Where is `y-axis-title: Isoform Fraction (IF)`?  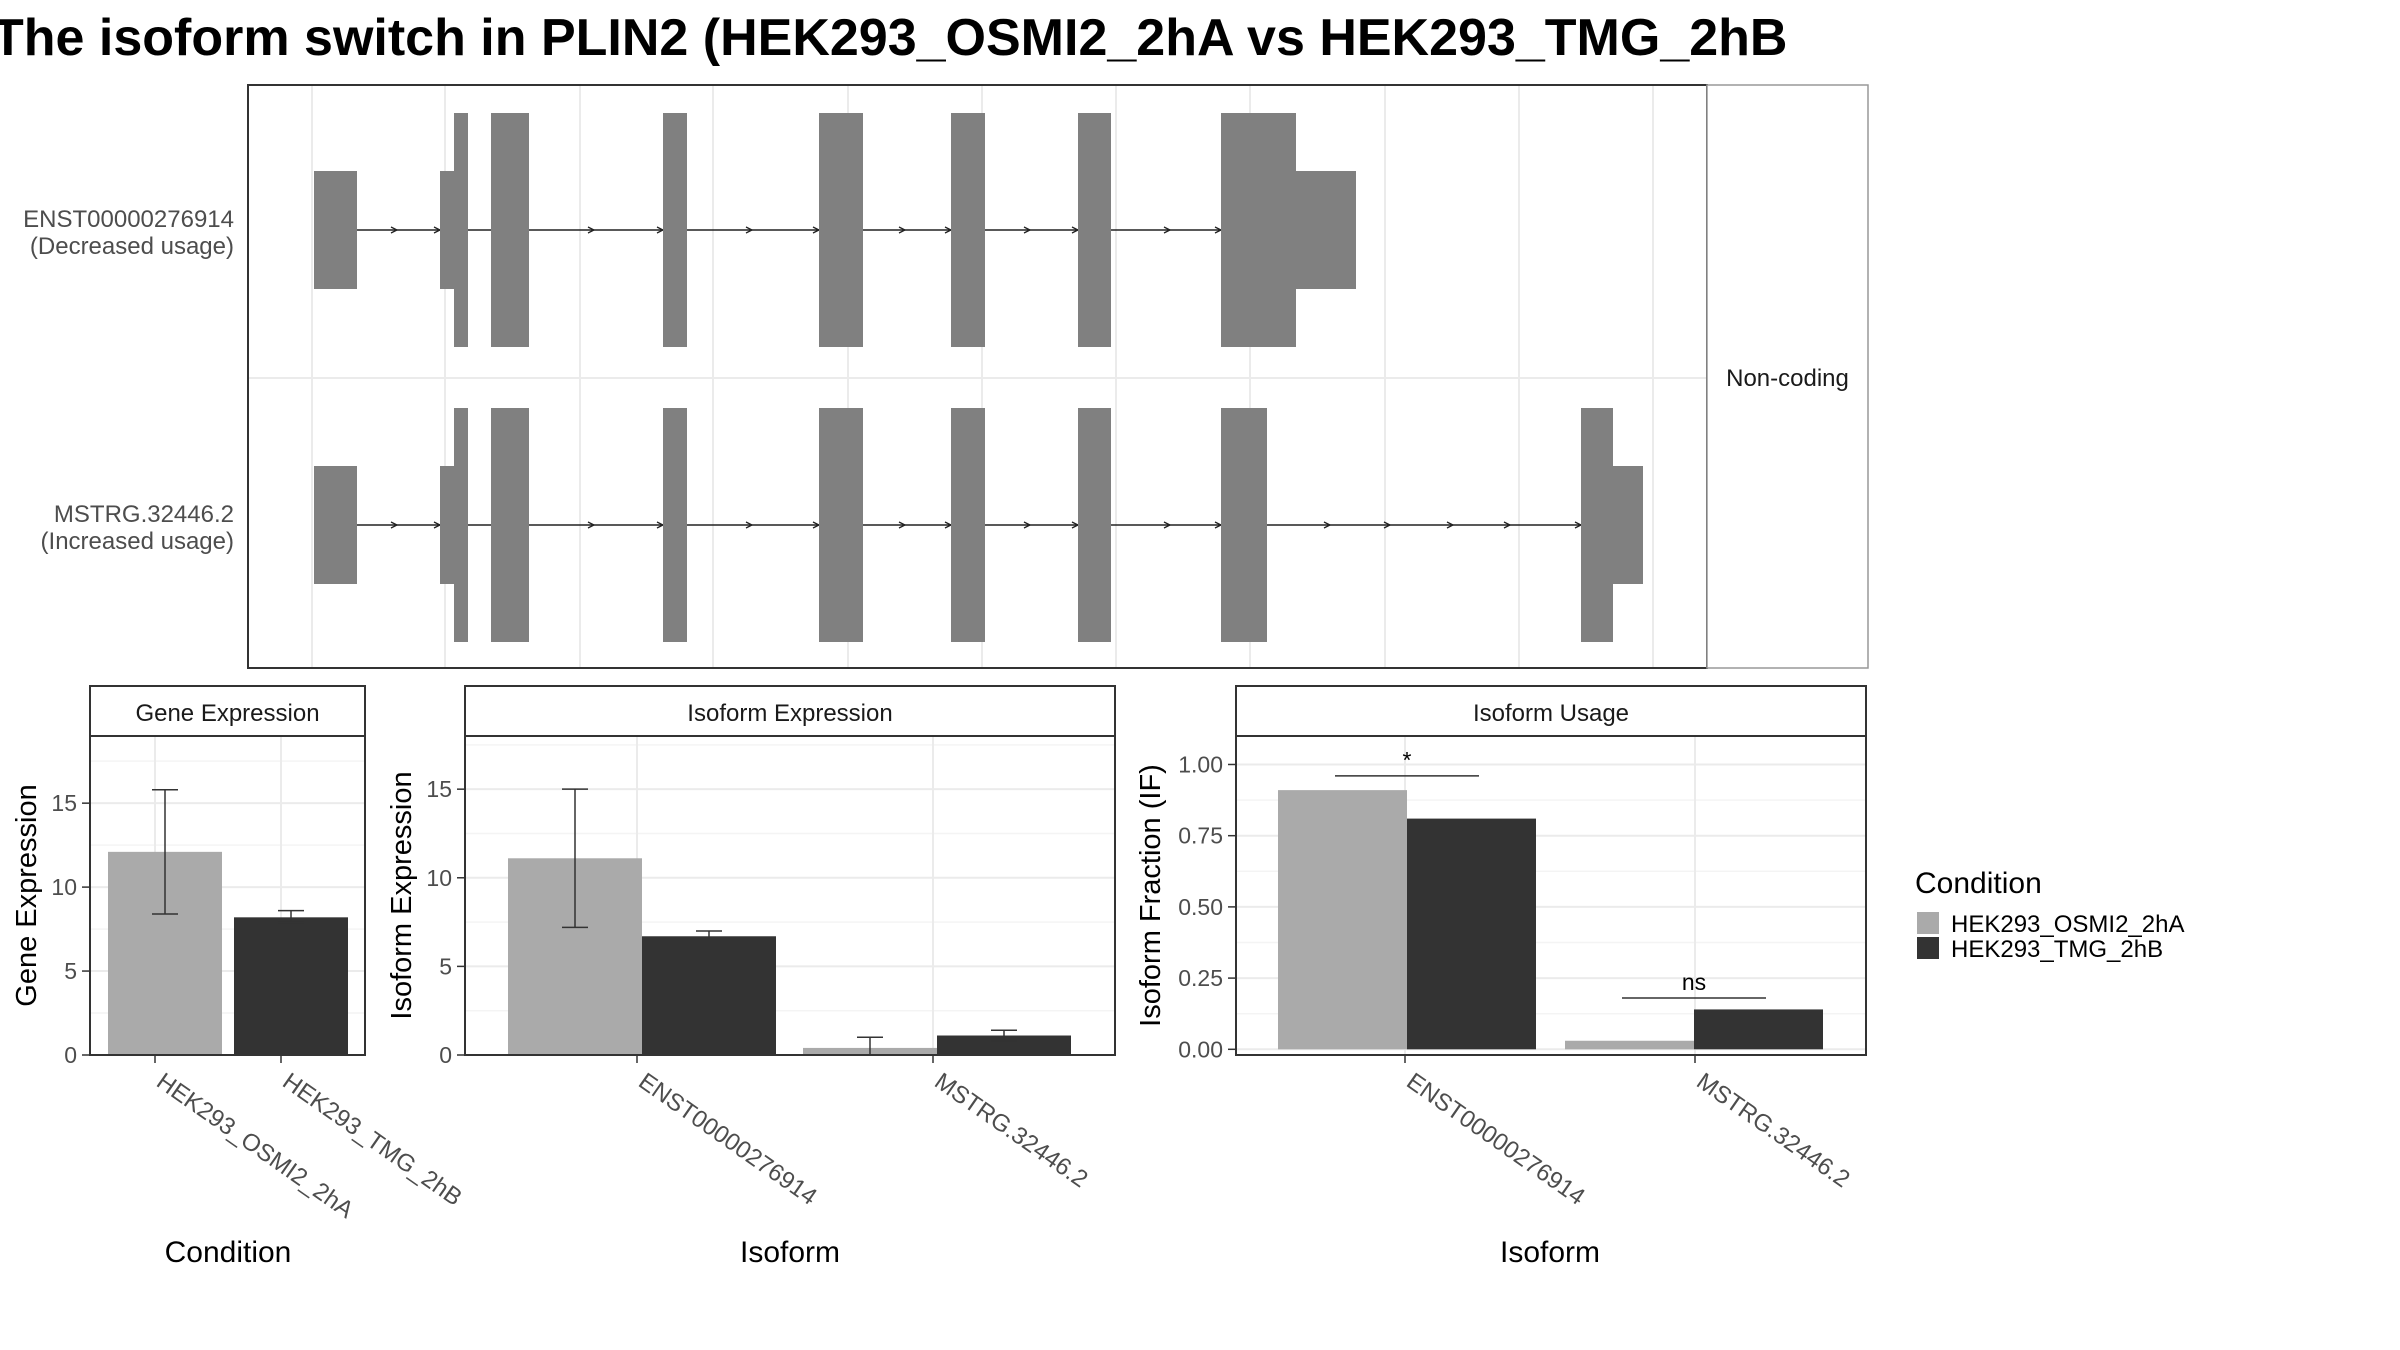
y-axis-title: Isoform Fraction (IF) is located at coordinates (1151, 895).